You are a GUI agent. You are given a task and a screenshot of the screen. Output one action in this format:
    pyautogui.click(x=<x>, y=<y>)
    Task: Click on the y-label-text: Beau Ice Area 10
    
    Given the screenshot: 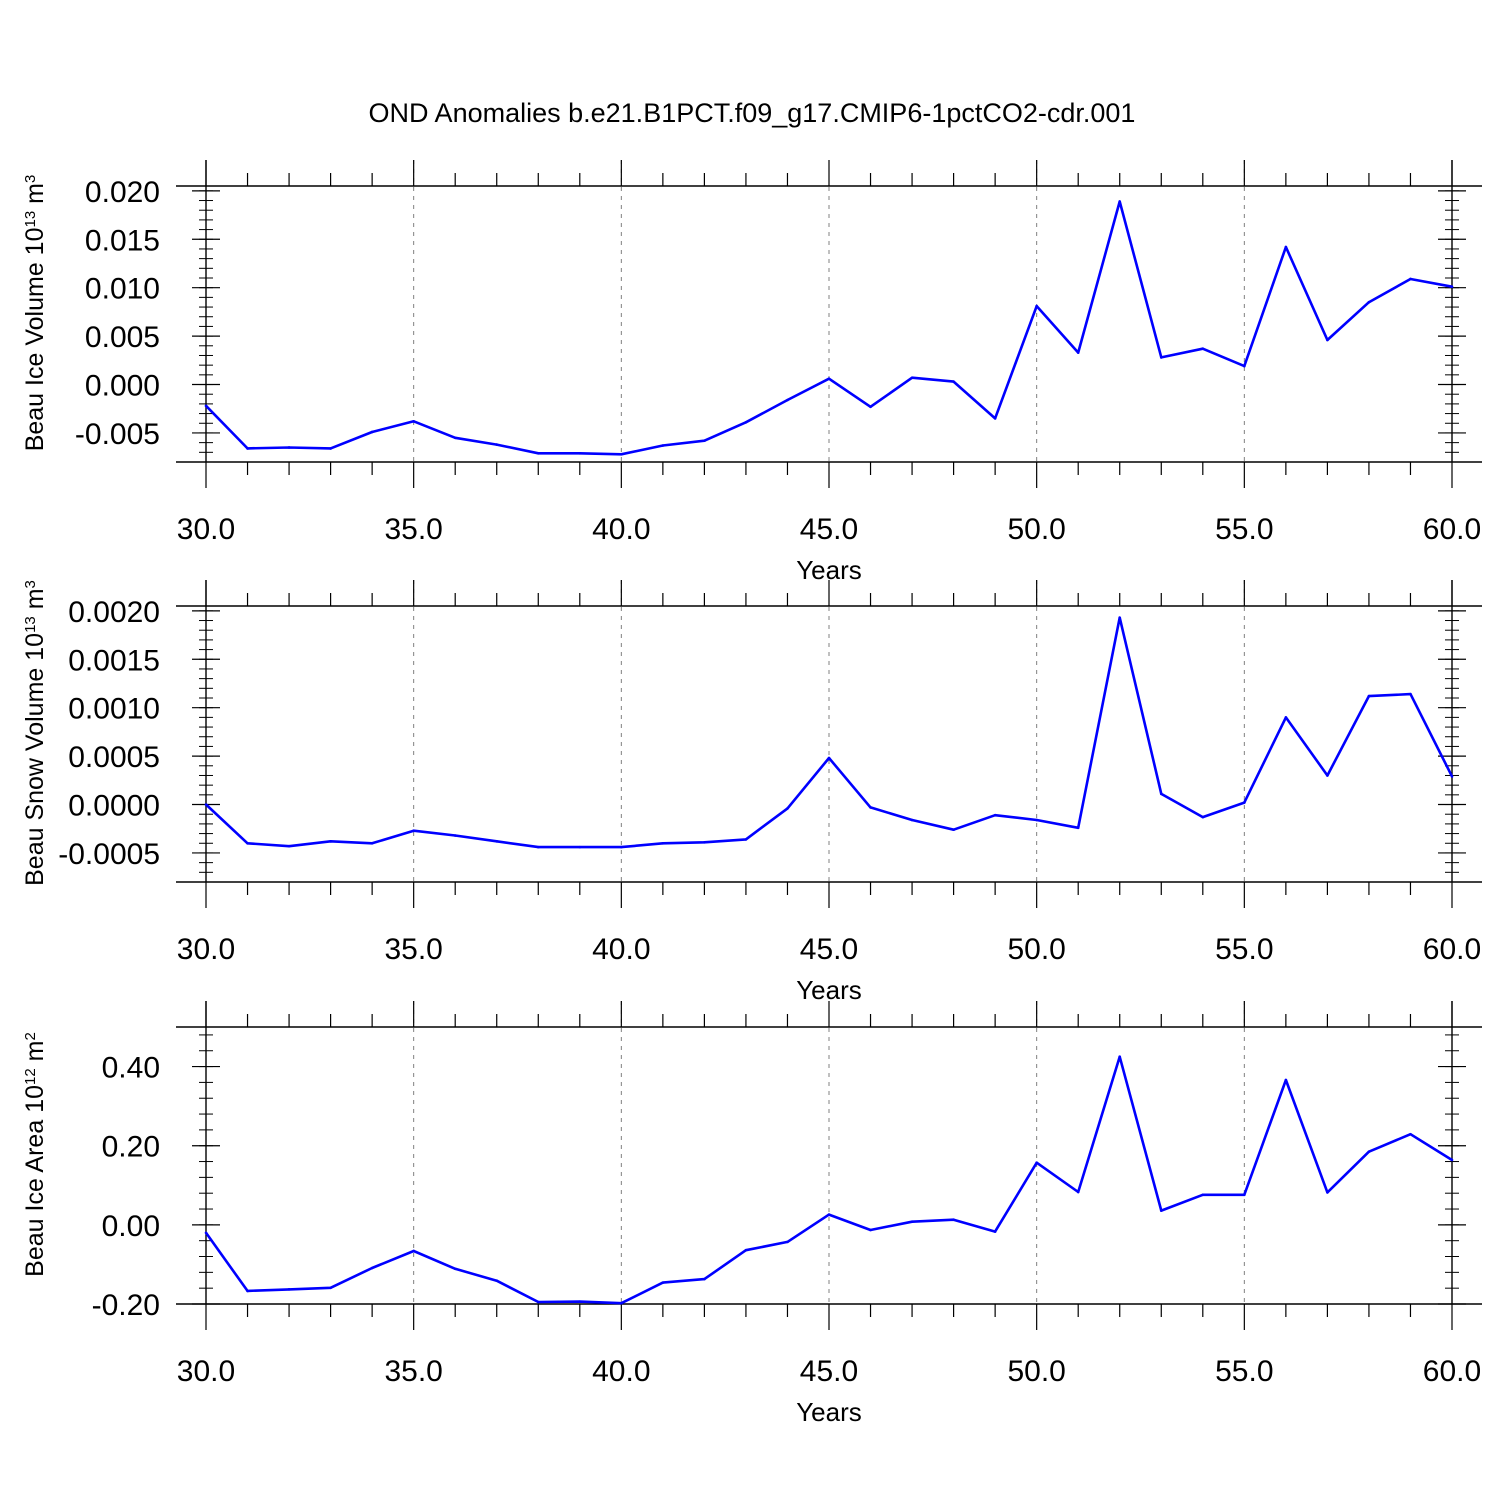 What is the action you would take?
    pyautogui.click(x=35, y=1181)
    